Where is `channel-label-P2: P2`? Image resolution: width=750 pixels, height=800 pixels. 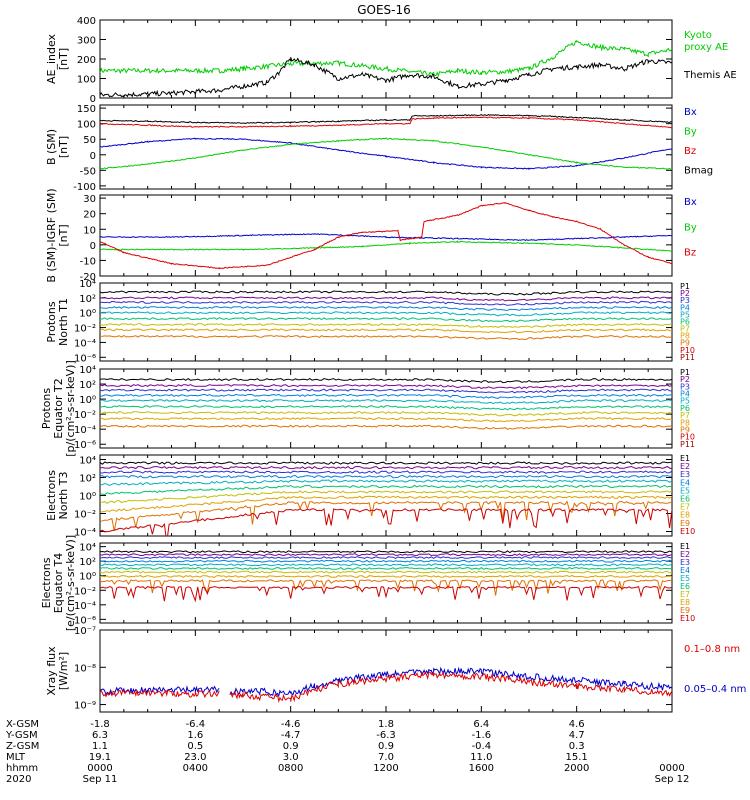 channel-label-P2: P2 is located at coordinates (685, 379).